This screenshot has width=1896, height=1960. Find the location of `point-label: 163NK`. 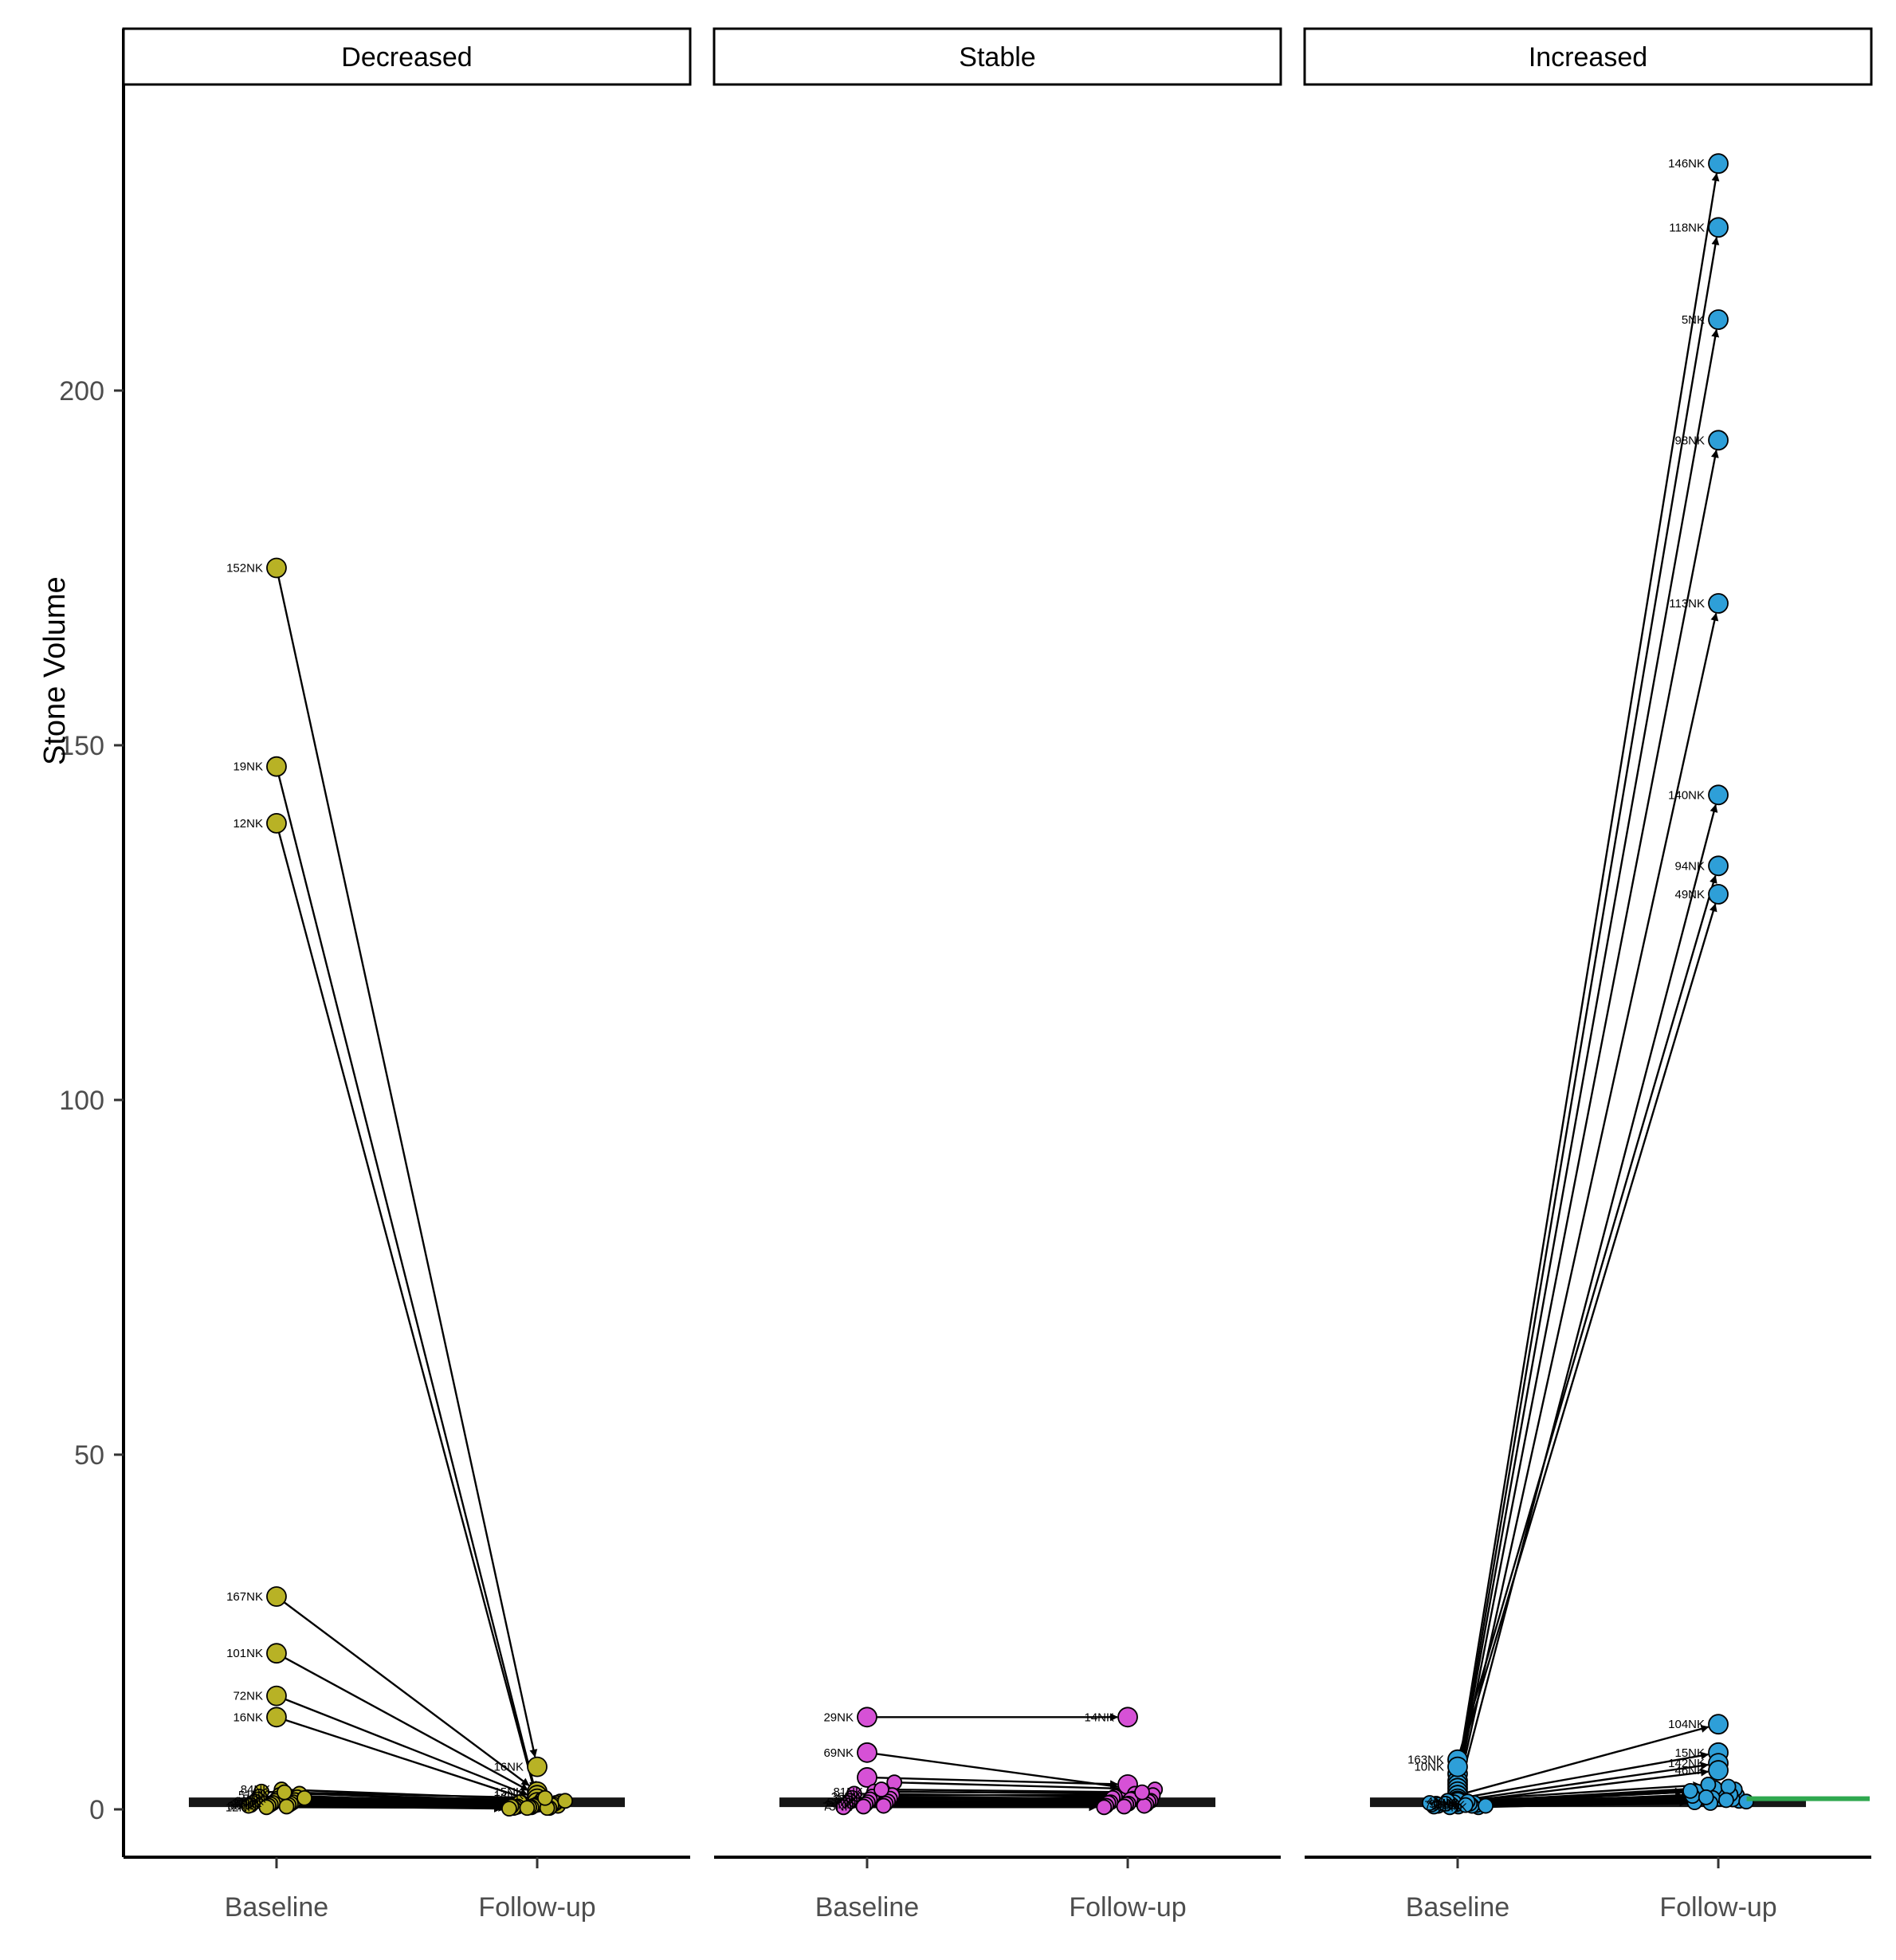

point-label: 163NK is located at coordinates (1426, 1760).